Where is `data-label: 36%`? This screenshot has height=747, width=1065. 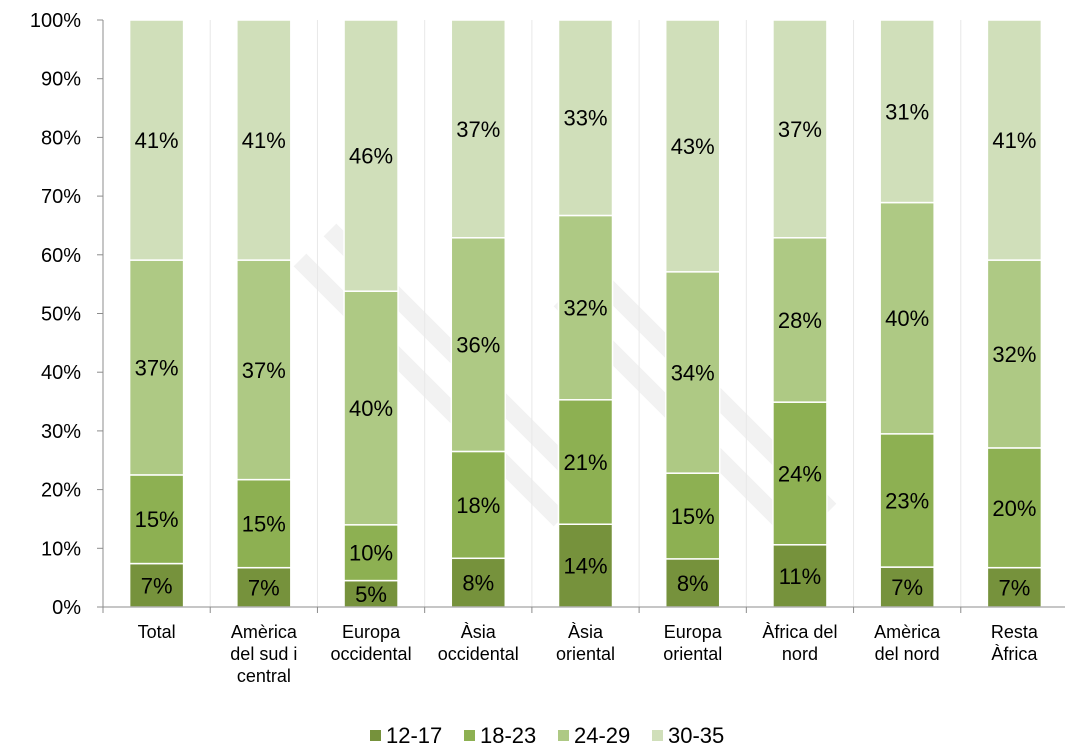 data-label: 36% is located at coordinates (478, 345).